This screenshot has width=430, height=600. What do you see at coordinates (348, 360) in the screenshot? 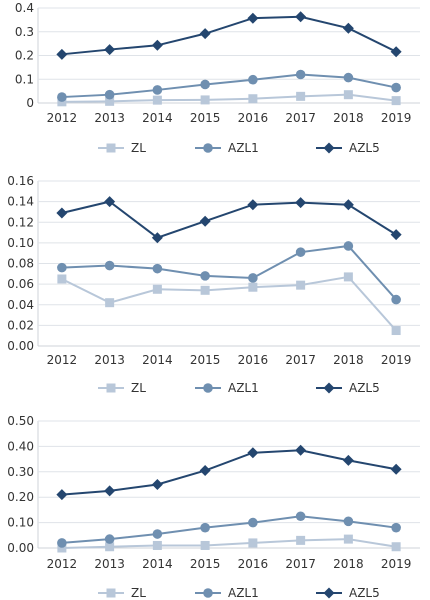
I see `x-tick-label: 2018` at bounding box center [348, 360].